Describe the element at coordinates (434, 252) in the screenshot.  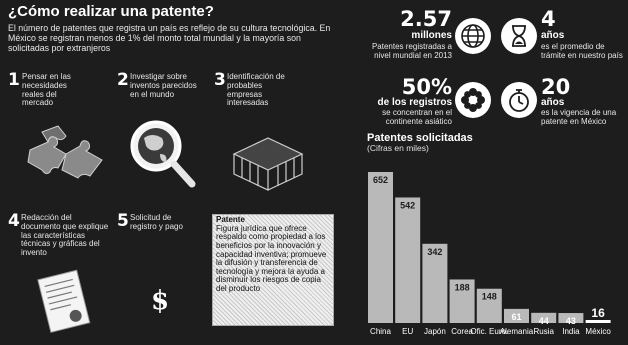
I see `bar-value-label-2: 342` at that location.